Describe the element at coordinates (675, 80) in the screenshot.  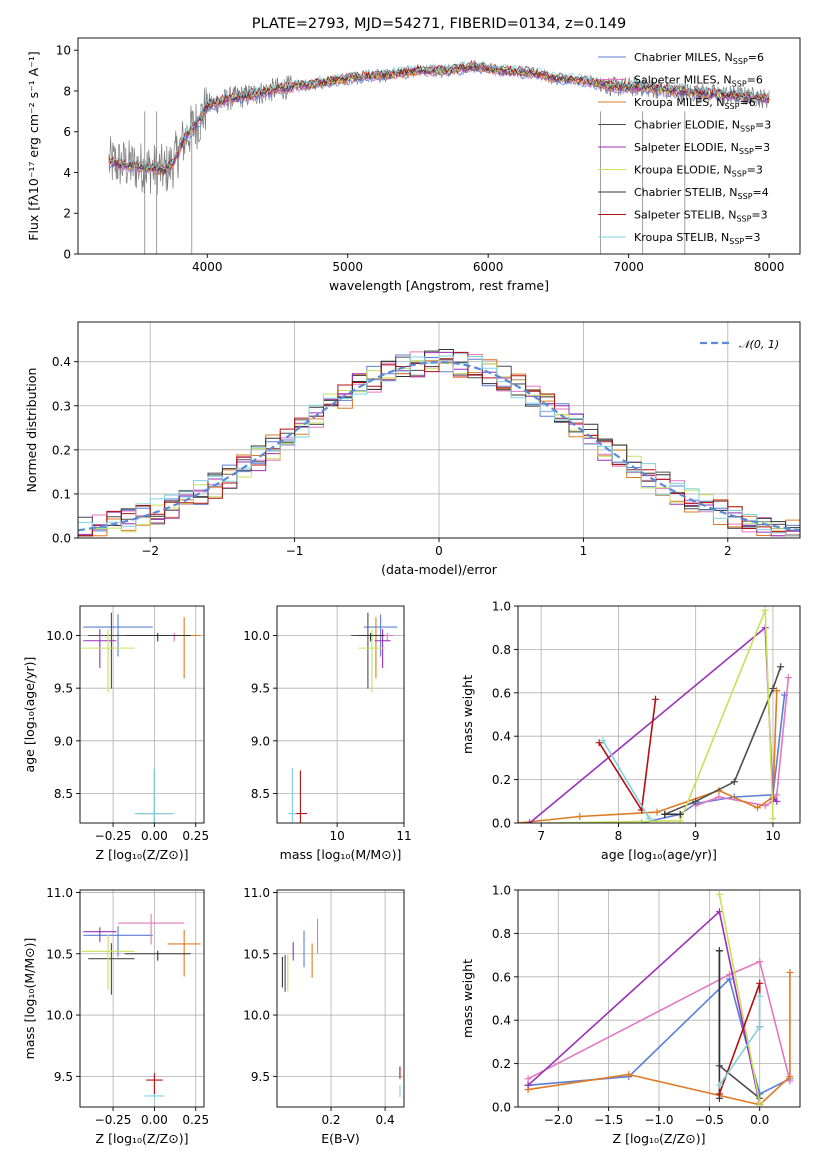
I see `legend-series-name: Salpeter MILES` at that location.